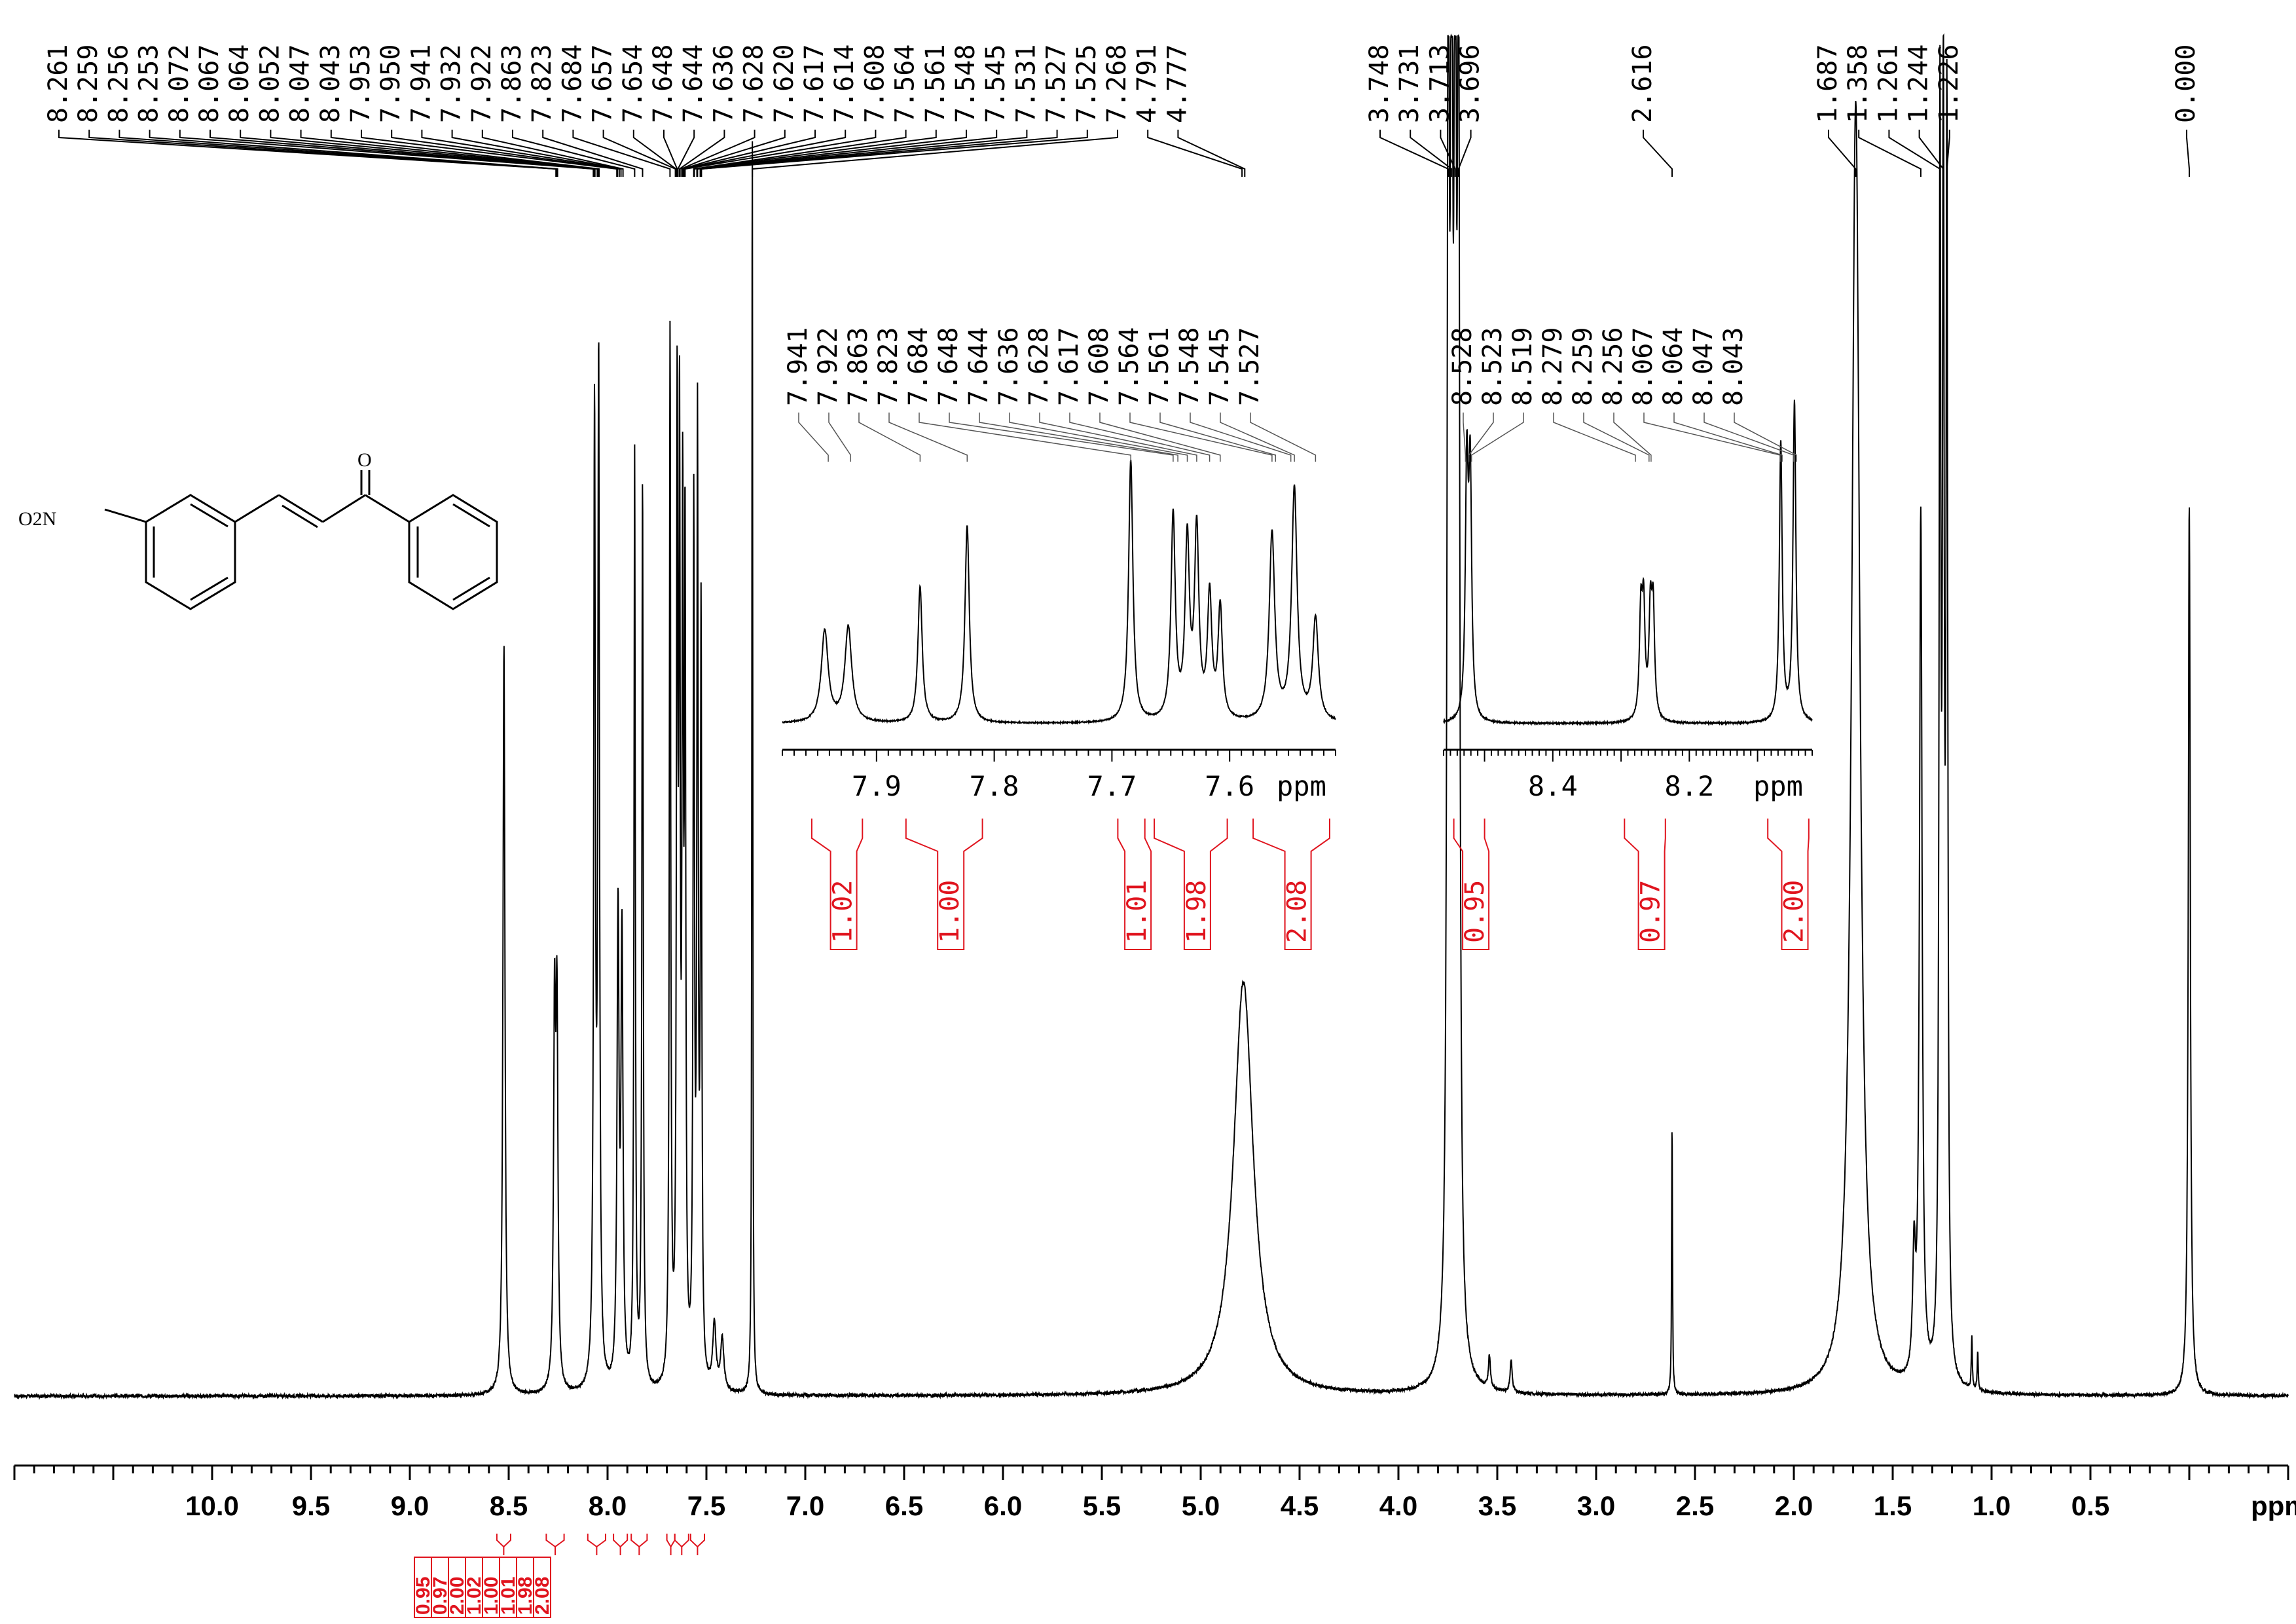 Image resolution: width=2296 pixels, height=1624 pixels. I want to click on chalcone-structure: O2N O, so click(258, 529).